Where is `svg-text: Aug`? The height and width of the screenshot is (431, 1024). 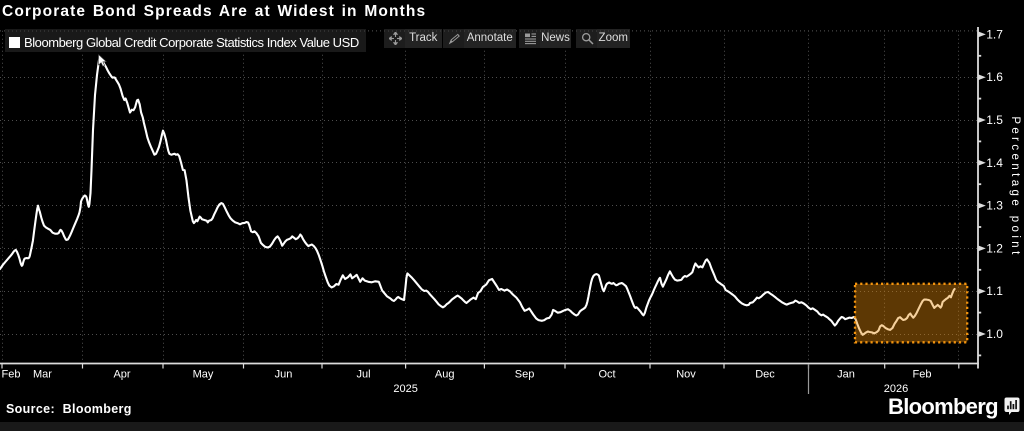
svg-text: Aug is located at coordinates (445, 375).